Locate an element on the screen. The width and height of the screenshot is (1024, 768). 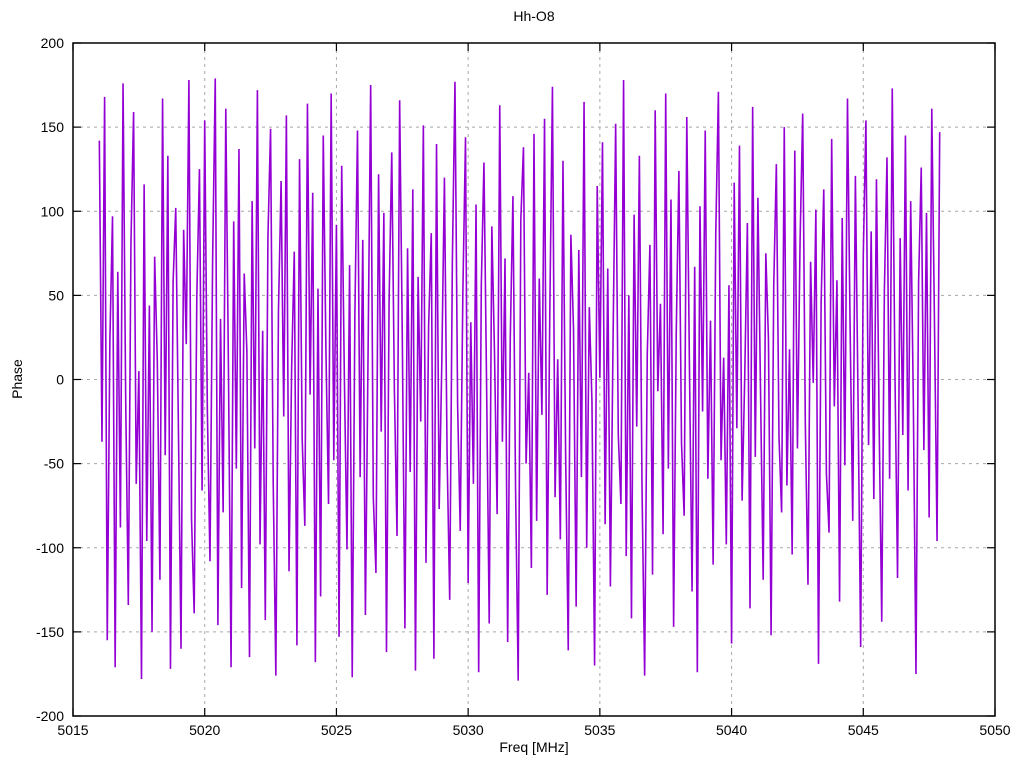
y-tick-label: -50 is located at coordinates (54, 464).